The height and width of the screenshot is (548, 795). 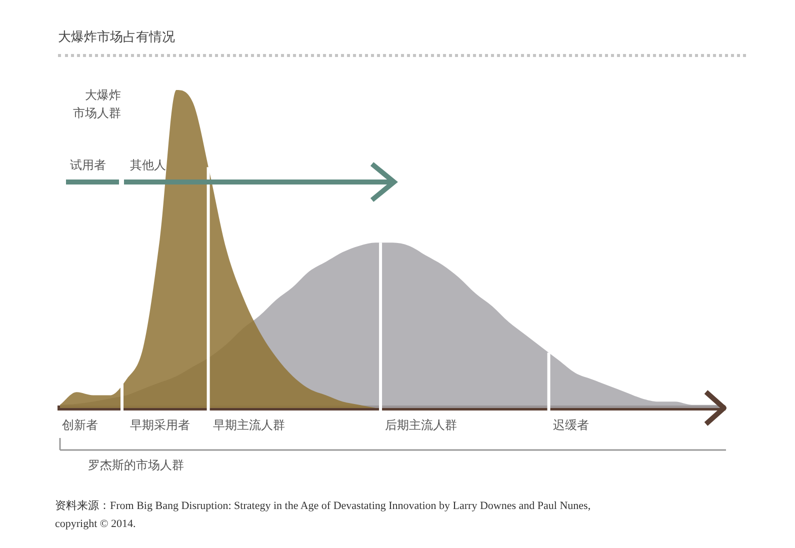 I want to click on text: 后期主流人群, so click(x=421, y=425).